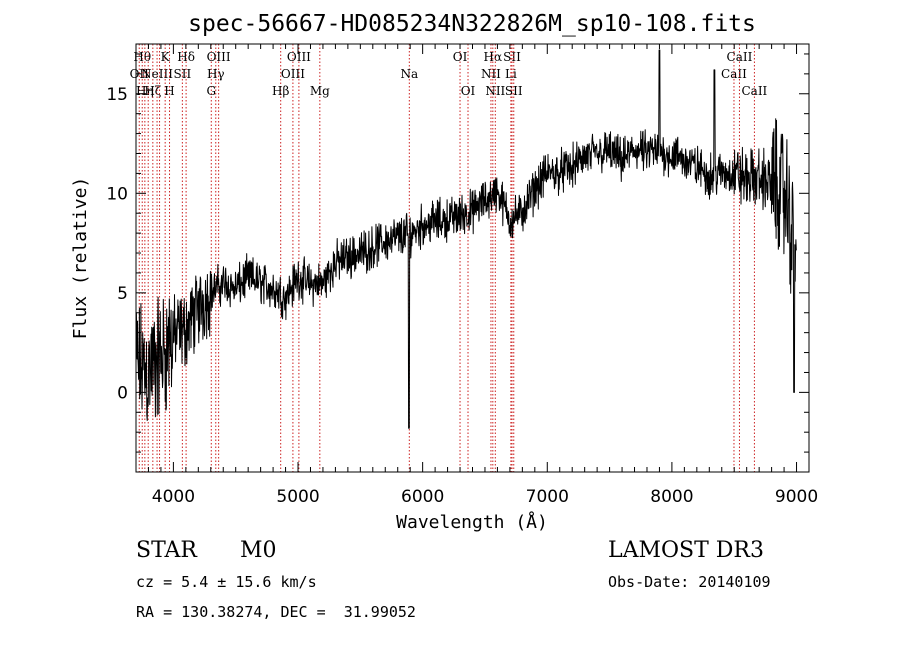 This screenshot has height=649, width=900. I want to click on redshift-velocity: cz = 5.4 ± 15.6 km/s, so click(226, 582).